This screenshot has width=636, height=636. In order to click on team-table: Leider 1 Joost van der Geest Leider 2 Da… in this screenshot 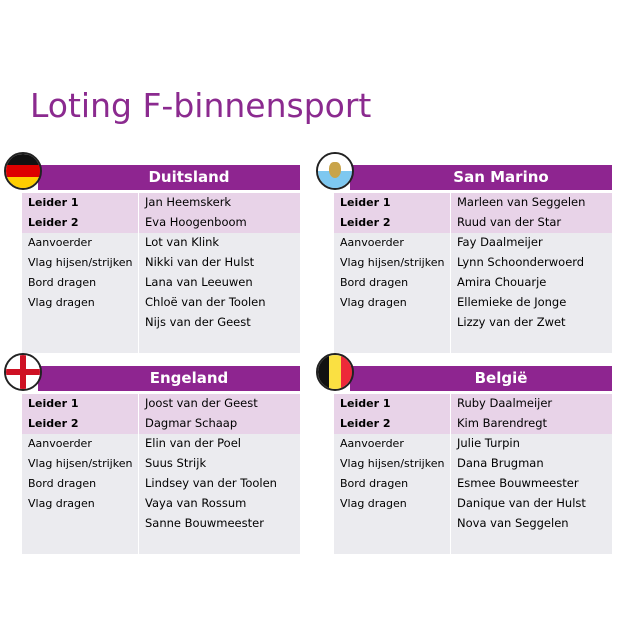, I will do `click(161, 474)`.